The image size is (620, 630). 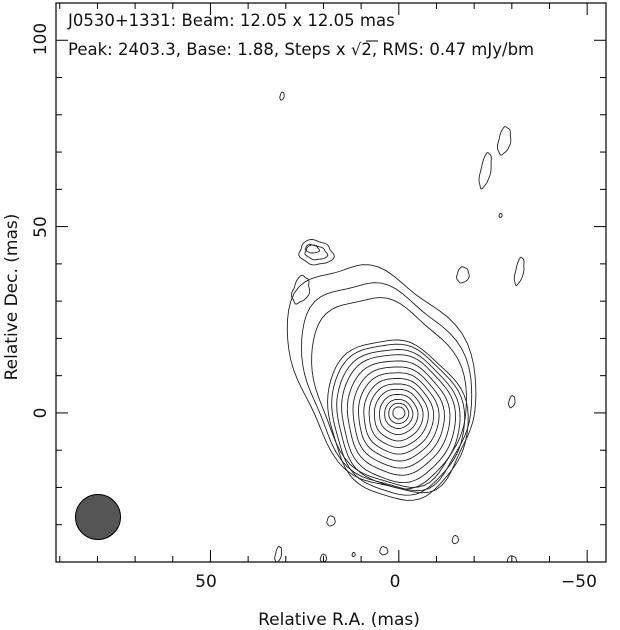 What do you see at coordinates (366, 49) in the screenshot?
I see `sqrt-radicand: 2` at bounding box center [366, 49].